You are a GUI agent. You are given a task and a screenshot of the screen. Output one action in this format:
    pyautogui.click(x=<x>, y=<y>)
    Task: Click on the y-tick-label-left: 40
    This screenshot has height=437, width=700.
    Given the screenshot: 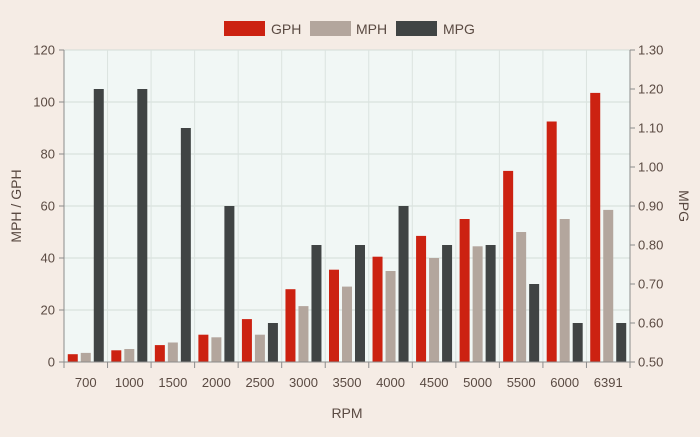 What is the action you would take?
    pyautogui.click(x=48, y=258)
    